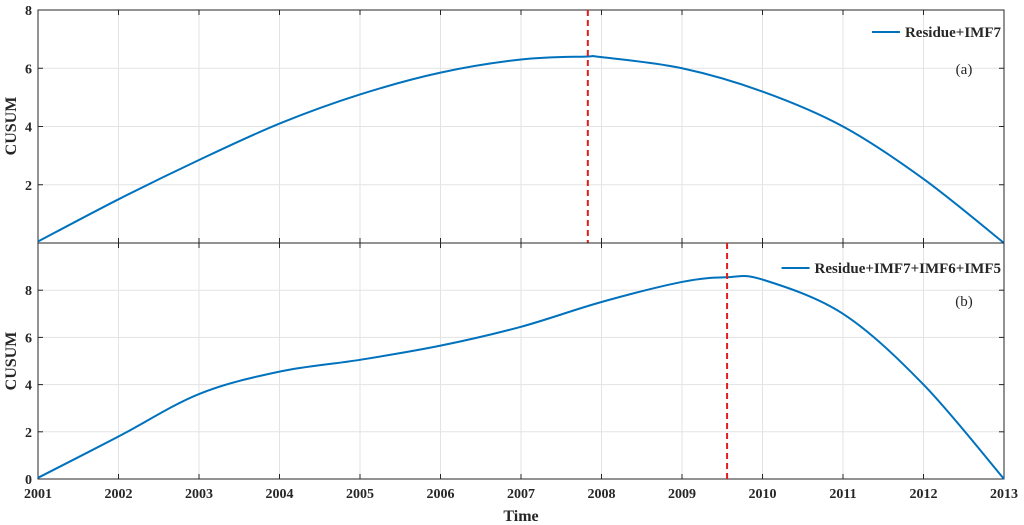 The width and height of the screenshot is (1024, 525). I want to click on x-tick-label: 2004, so click(280, 494).